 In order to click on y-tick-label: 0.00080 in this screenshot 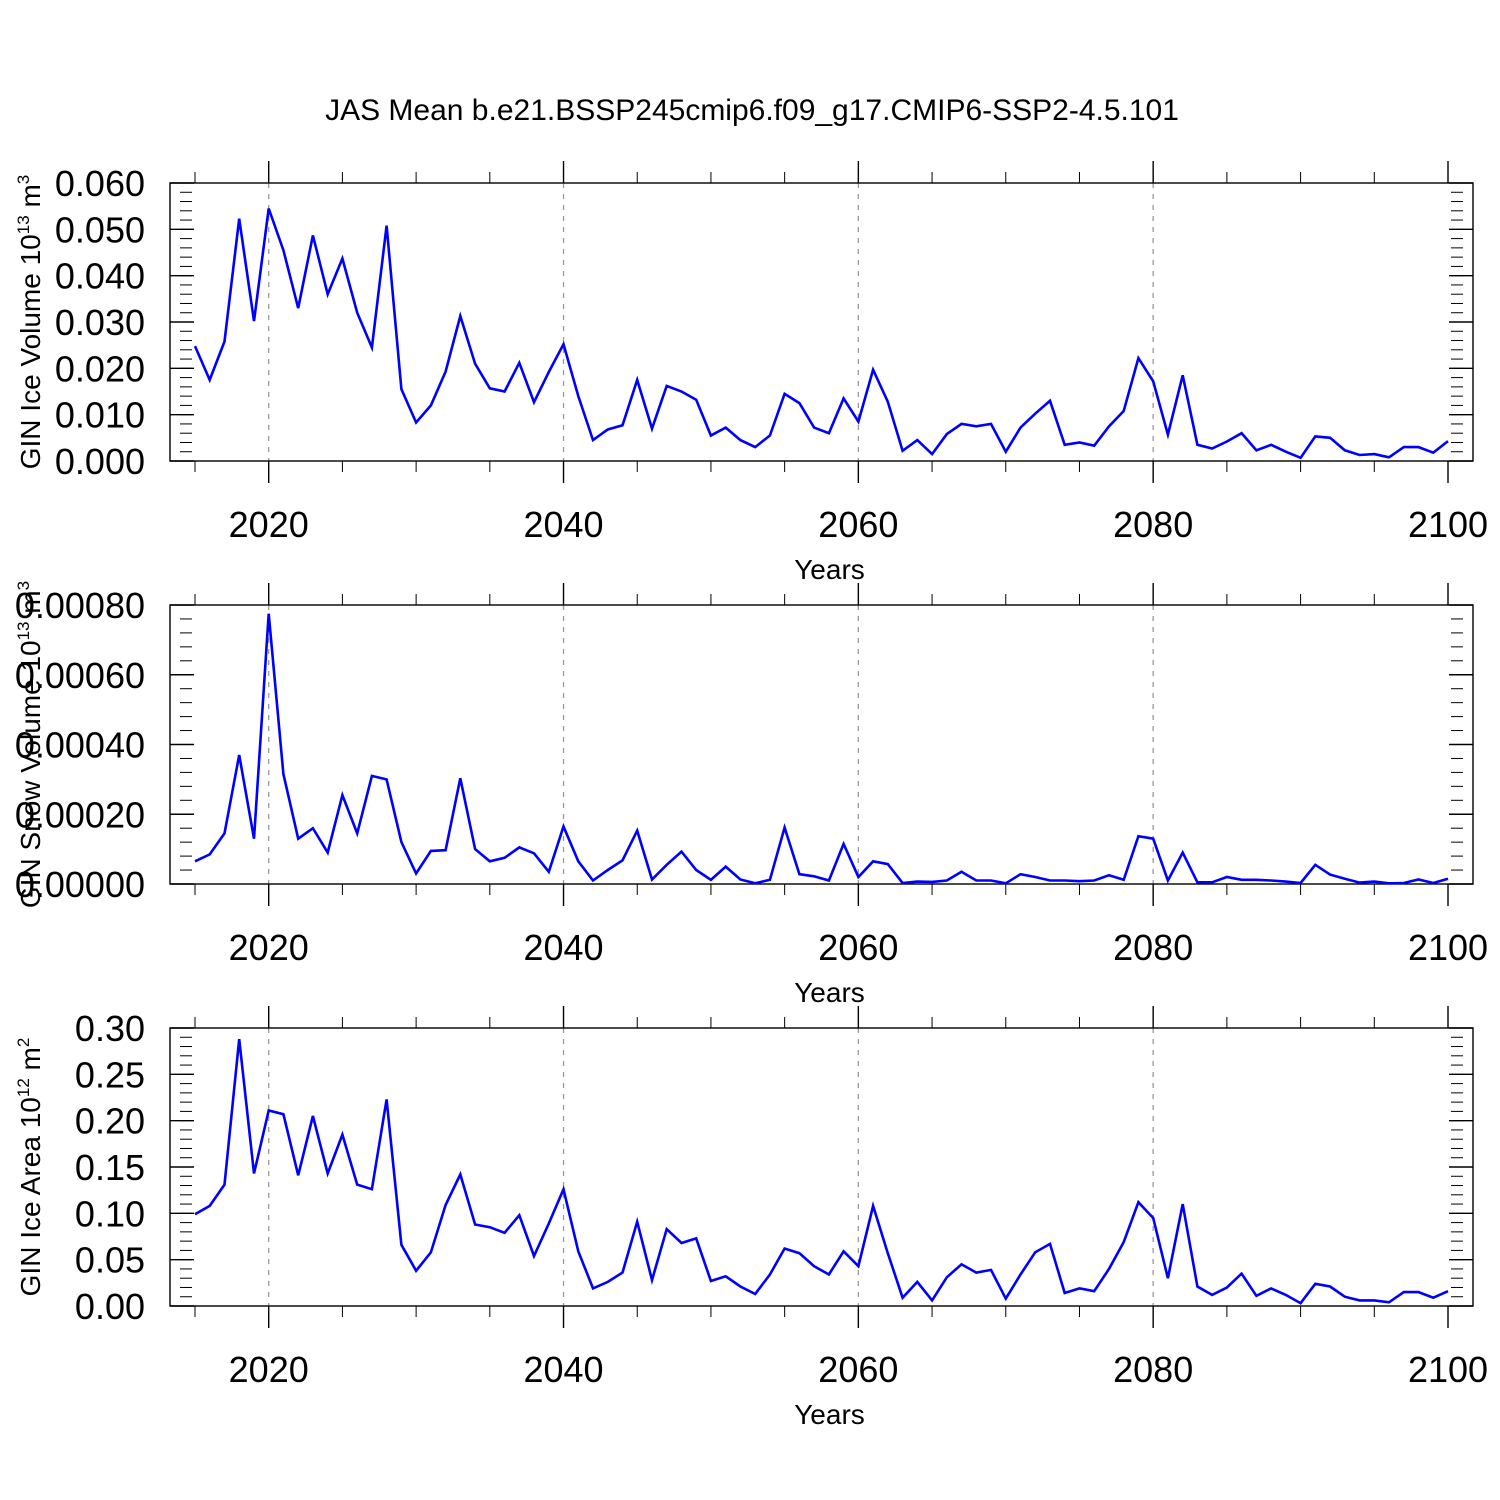, I will do `click(80, 605)`.